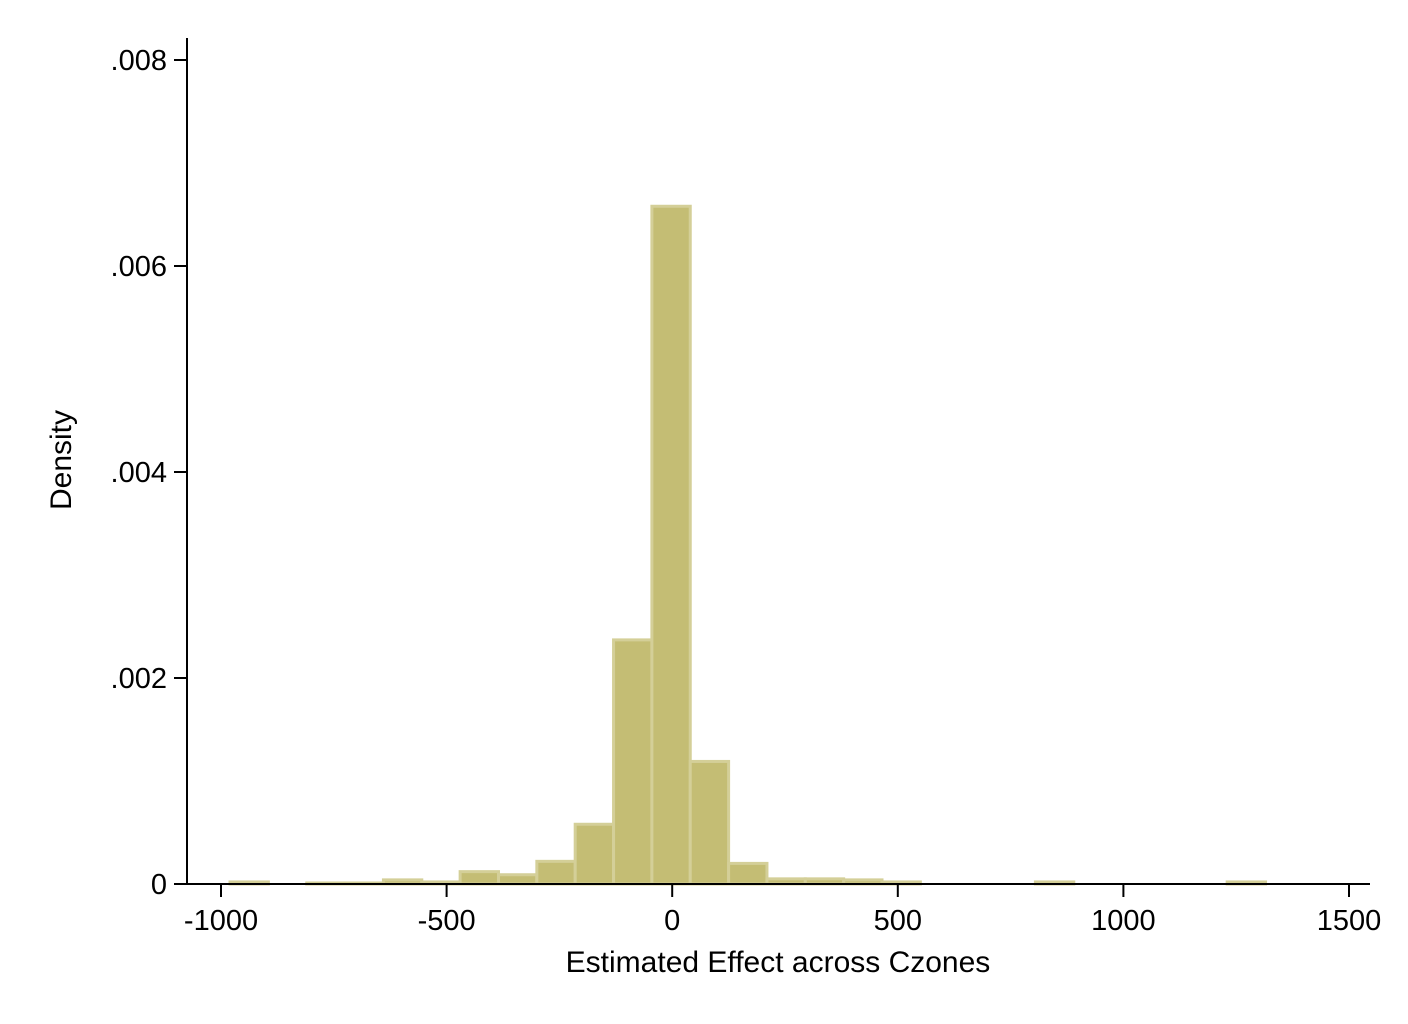 Image resolution: width=1408 pixels, height=1024 pixels. What do you see at coordinates (221, 921) in the screenshot?
I see `x-tick-label: -1000` at bounding box center [221, 921].